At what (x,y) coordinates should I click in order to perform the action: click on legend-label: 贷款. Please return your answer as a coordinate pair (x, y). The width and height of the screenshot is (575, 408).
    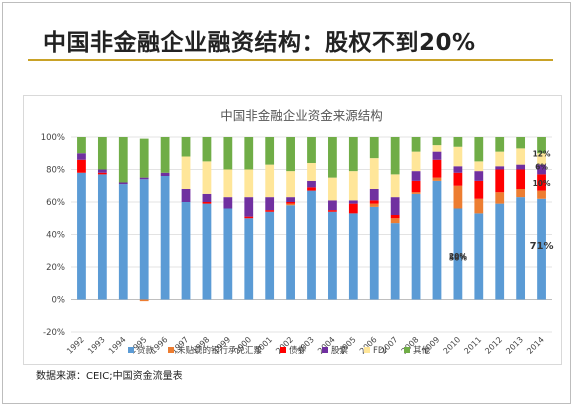
    Looking at the image, I should click on (146, 350).